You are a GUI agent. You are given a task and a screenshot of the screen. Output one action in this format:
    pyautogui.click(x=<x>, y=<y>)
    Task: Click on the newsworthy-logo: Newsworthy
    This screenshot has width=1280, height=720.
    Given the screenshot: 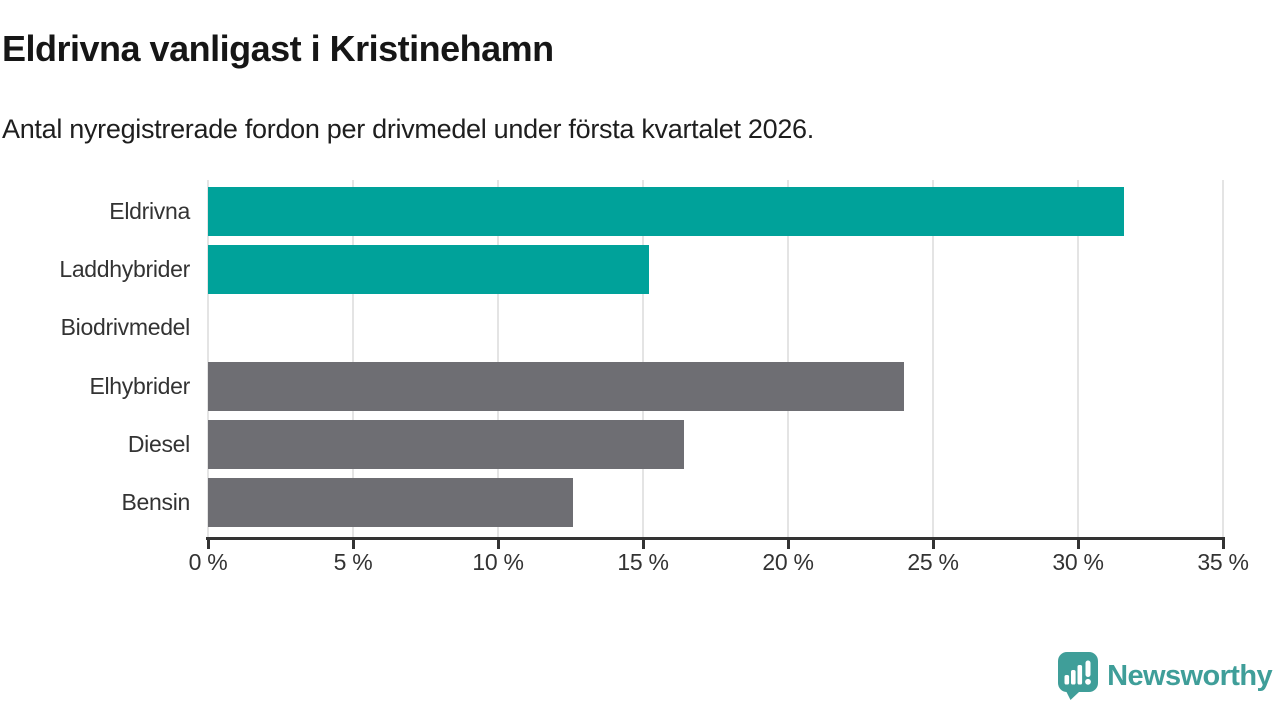 What is the action you would take?
    pyautogui.click(x=1165, y=676)
    